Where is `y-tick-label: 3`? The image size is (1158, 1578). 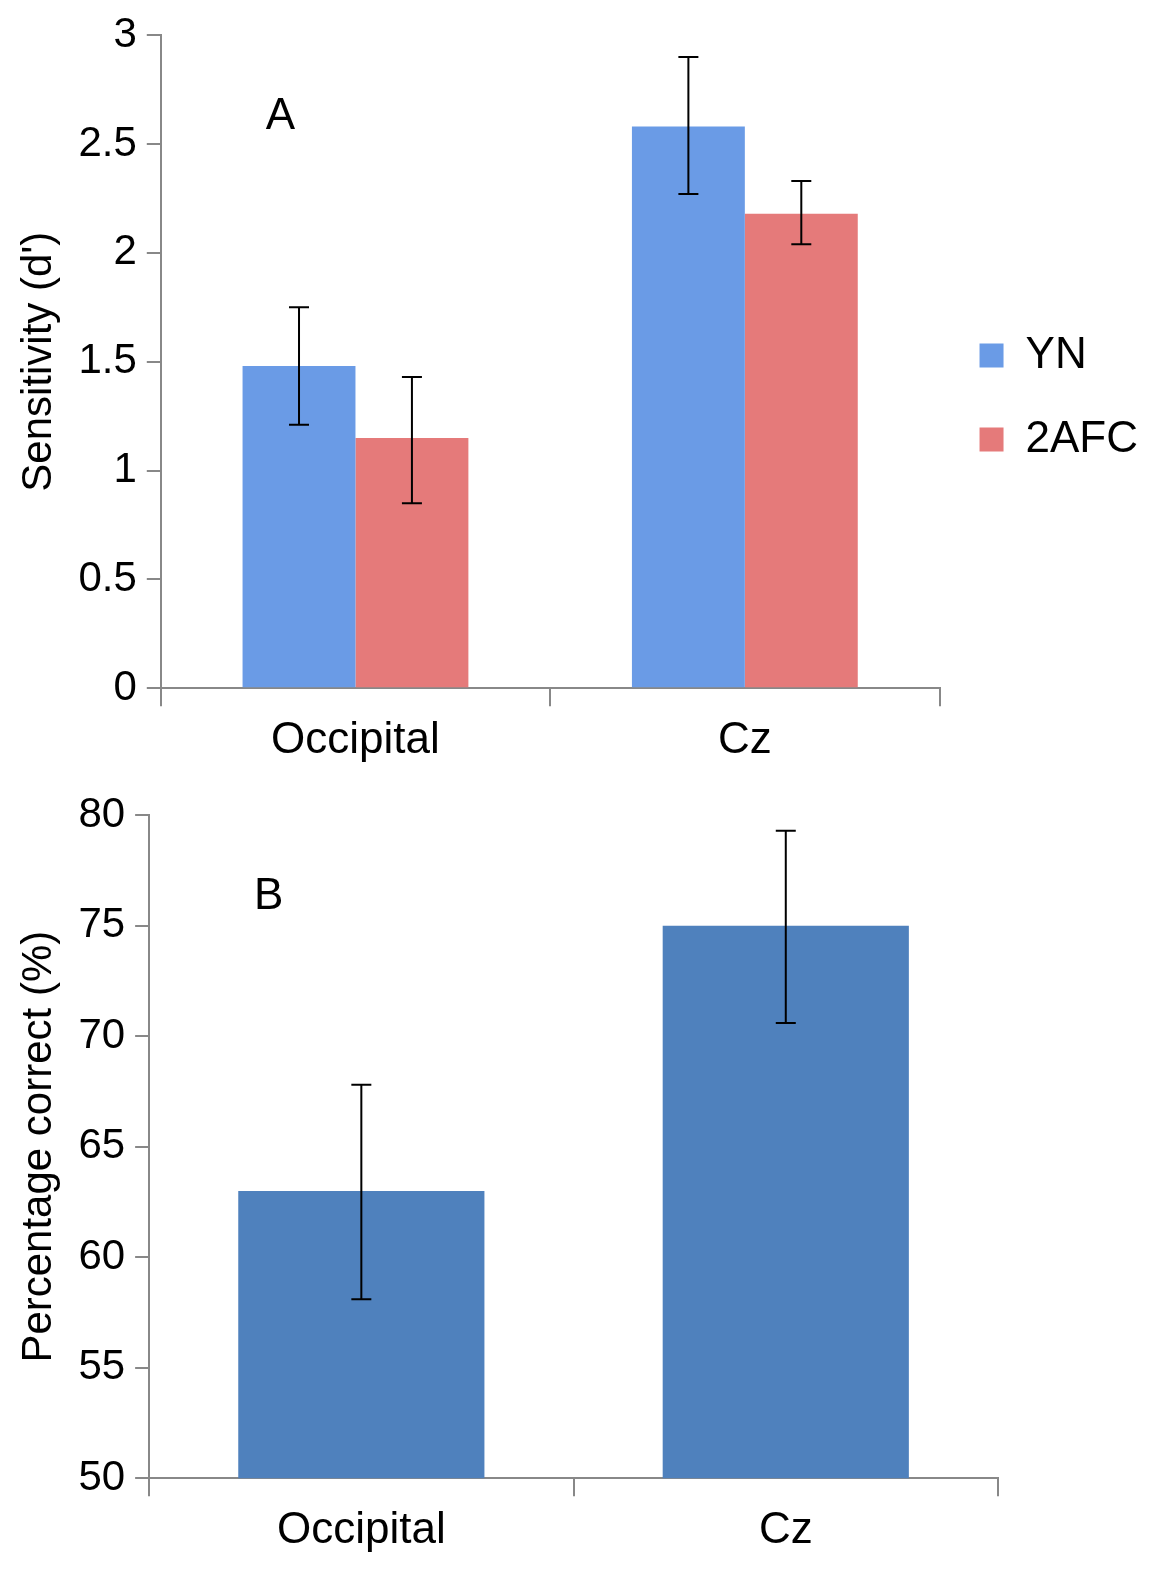 y-tick-label: 3 is located at coordinates (125, 32).